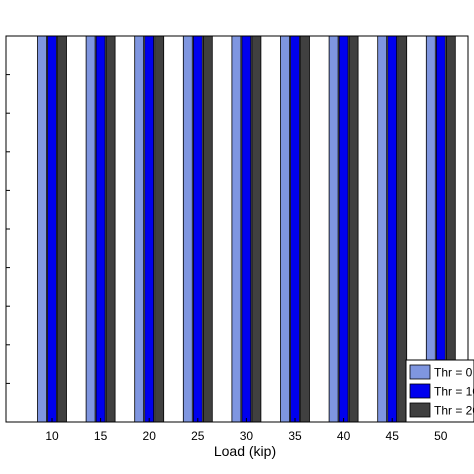  What do you see at coordinates (453, 373) in the screenshot?
I see `legend-label-0: Thr = 0` at bounding box center [453, 373].